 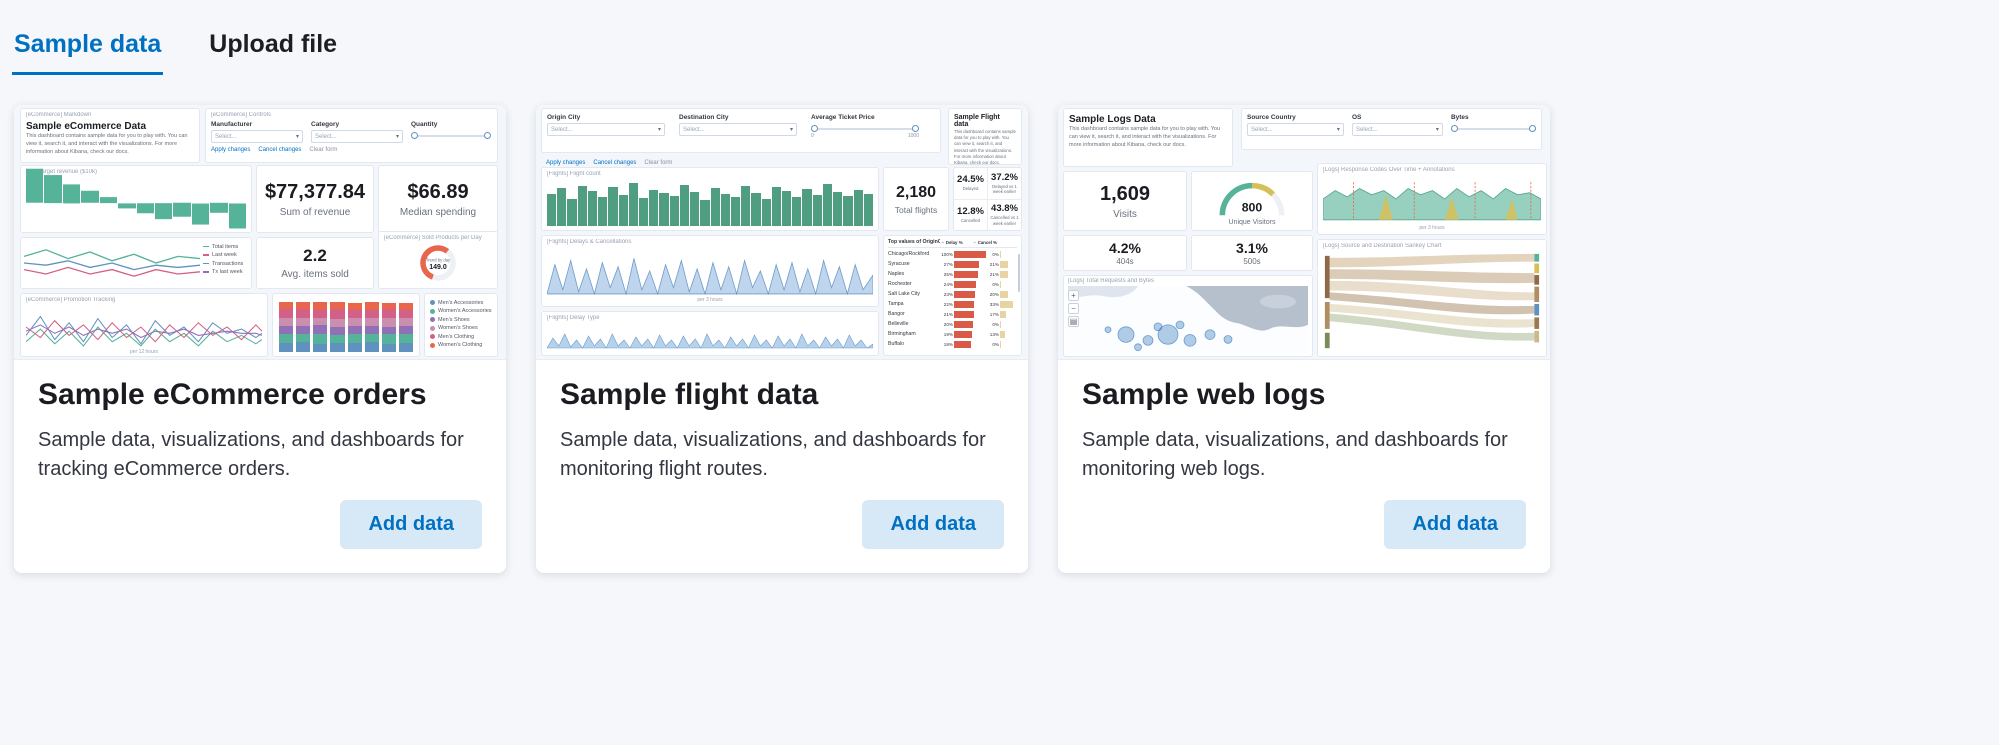 What do you see at coordinates (865, 126) in the screenshot?
I see `ticket-price-control: Average Ticket Price 0 1000` at bounding box center [865, 126].